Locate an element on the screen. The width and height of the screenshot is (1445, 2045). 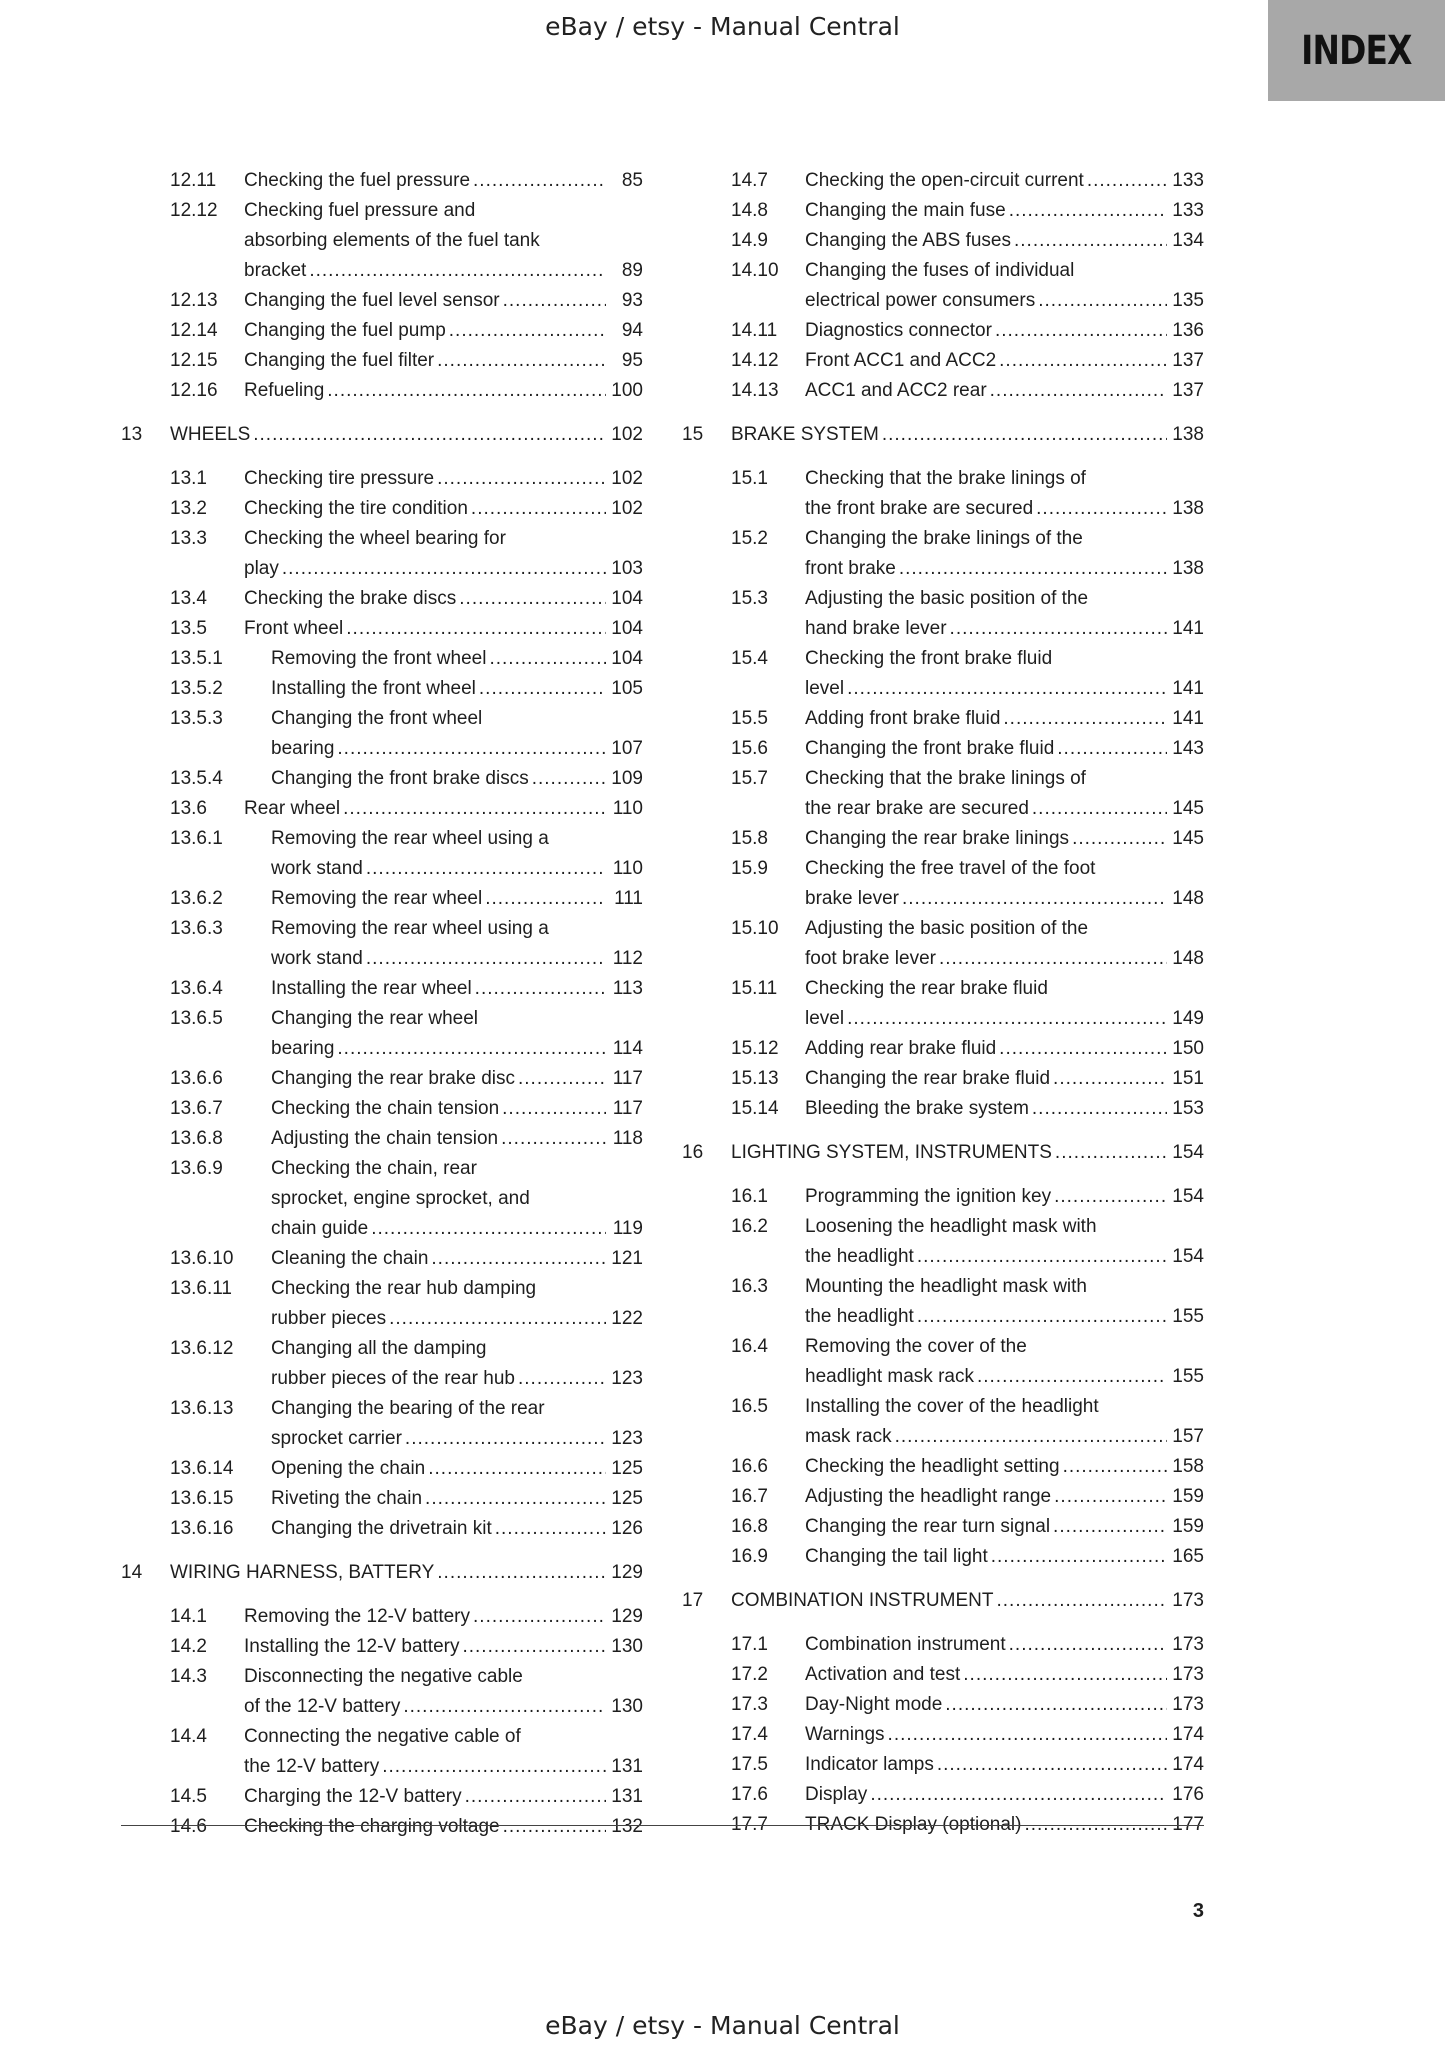
toc-entry-title: the rear brake are secured is located at coordinates (917, 808).